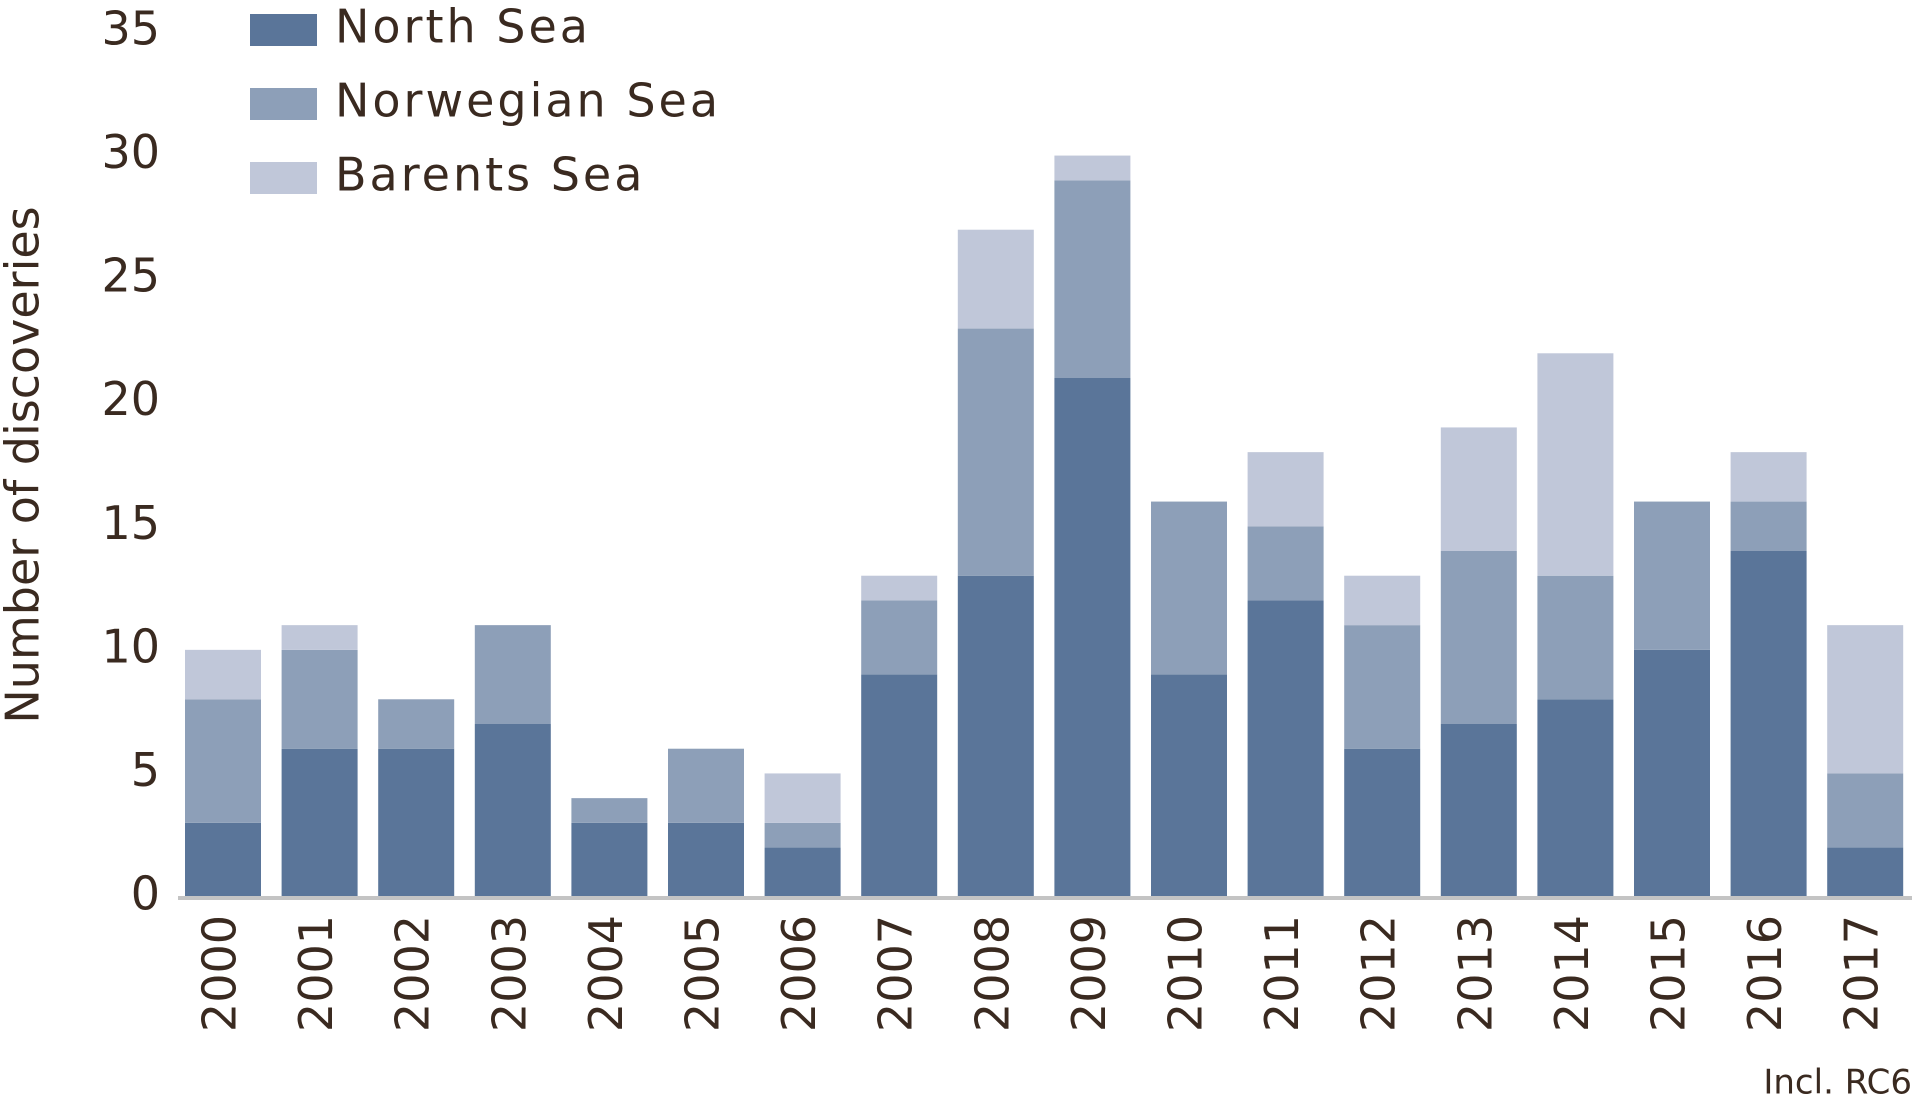 This screenshot has height=1114, width=1920. I want to click on y-tick-label: 20, so click(130, 399).